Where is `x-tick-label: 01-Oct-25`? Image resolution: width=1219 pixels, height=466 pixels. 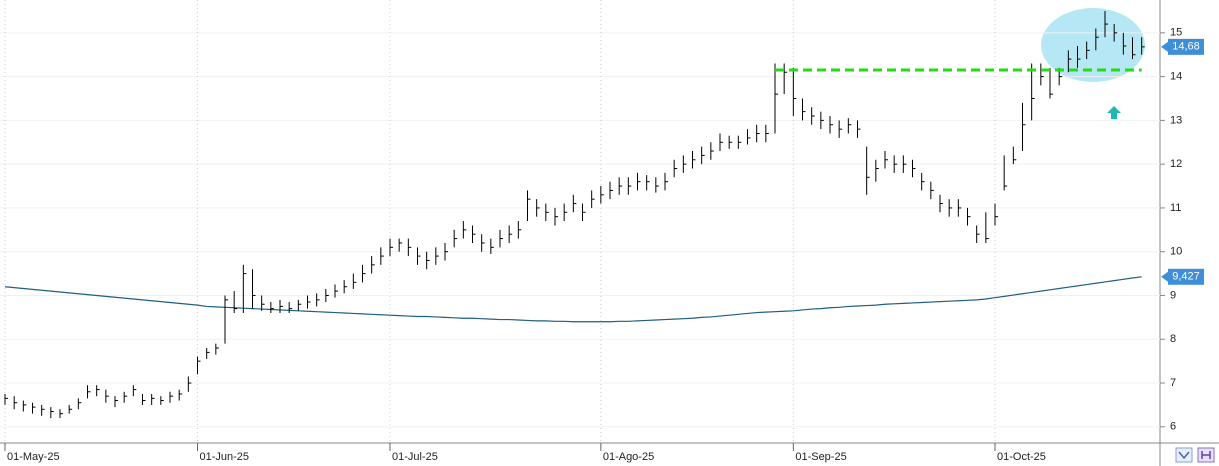 x-tick-label: 01-Oct-25 is located at coordinates (1021, 457).